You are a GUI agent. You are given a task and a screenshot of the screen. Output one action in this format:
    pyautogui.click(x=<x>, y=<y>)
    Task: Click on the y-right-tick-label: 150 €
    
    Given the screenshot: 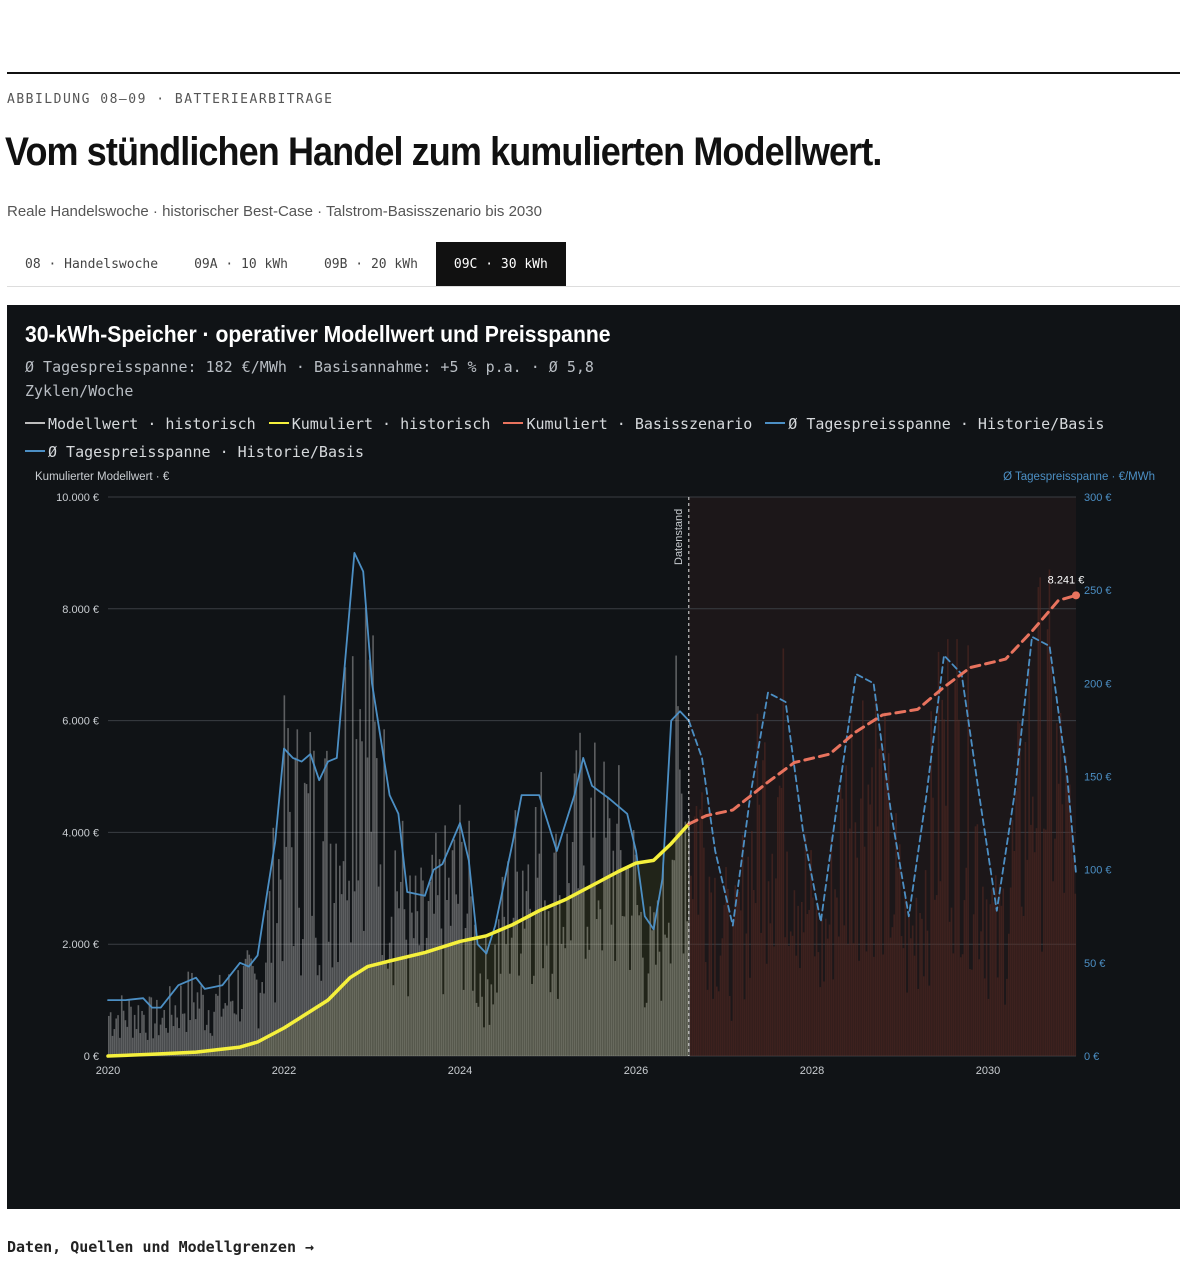 What is the action you would take?
    pyautogui.click(x=1098, y=778)
    